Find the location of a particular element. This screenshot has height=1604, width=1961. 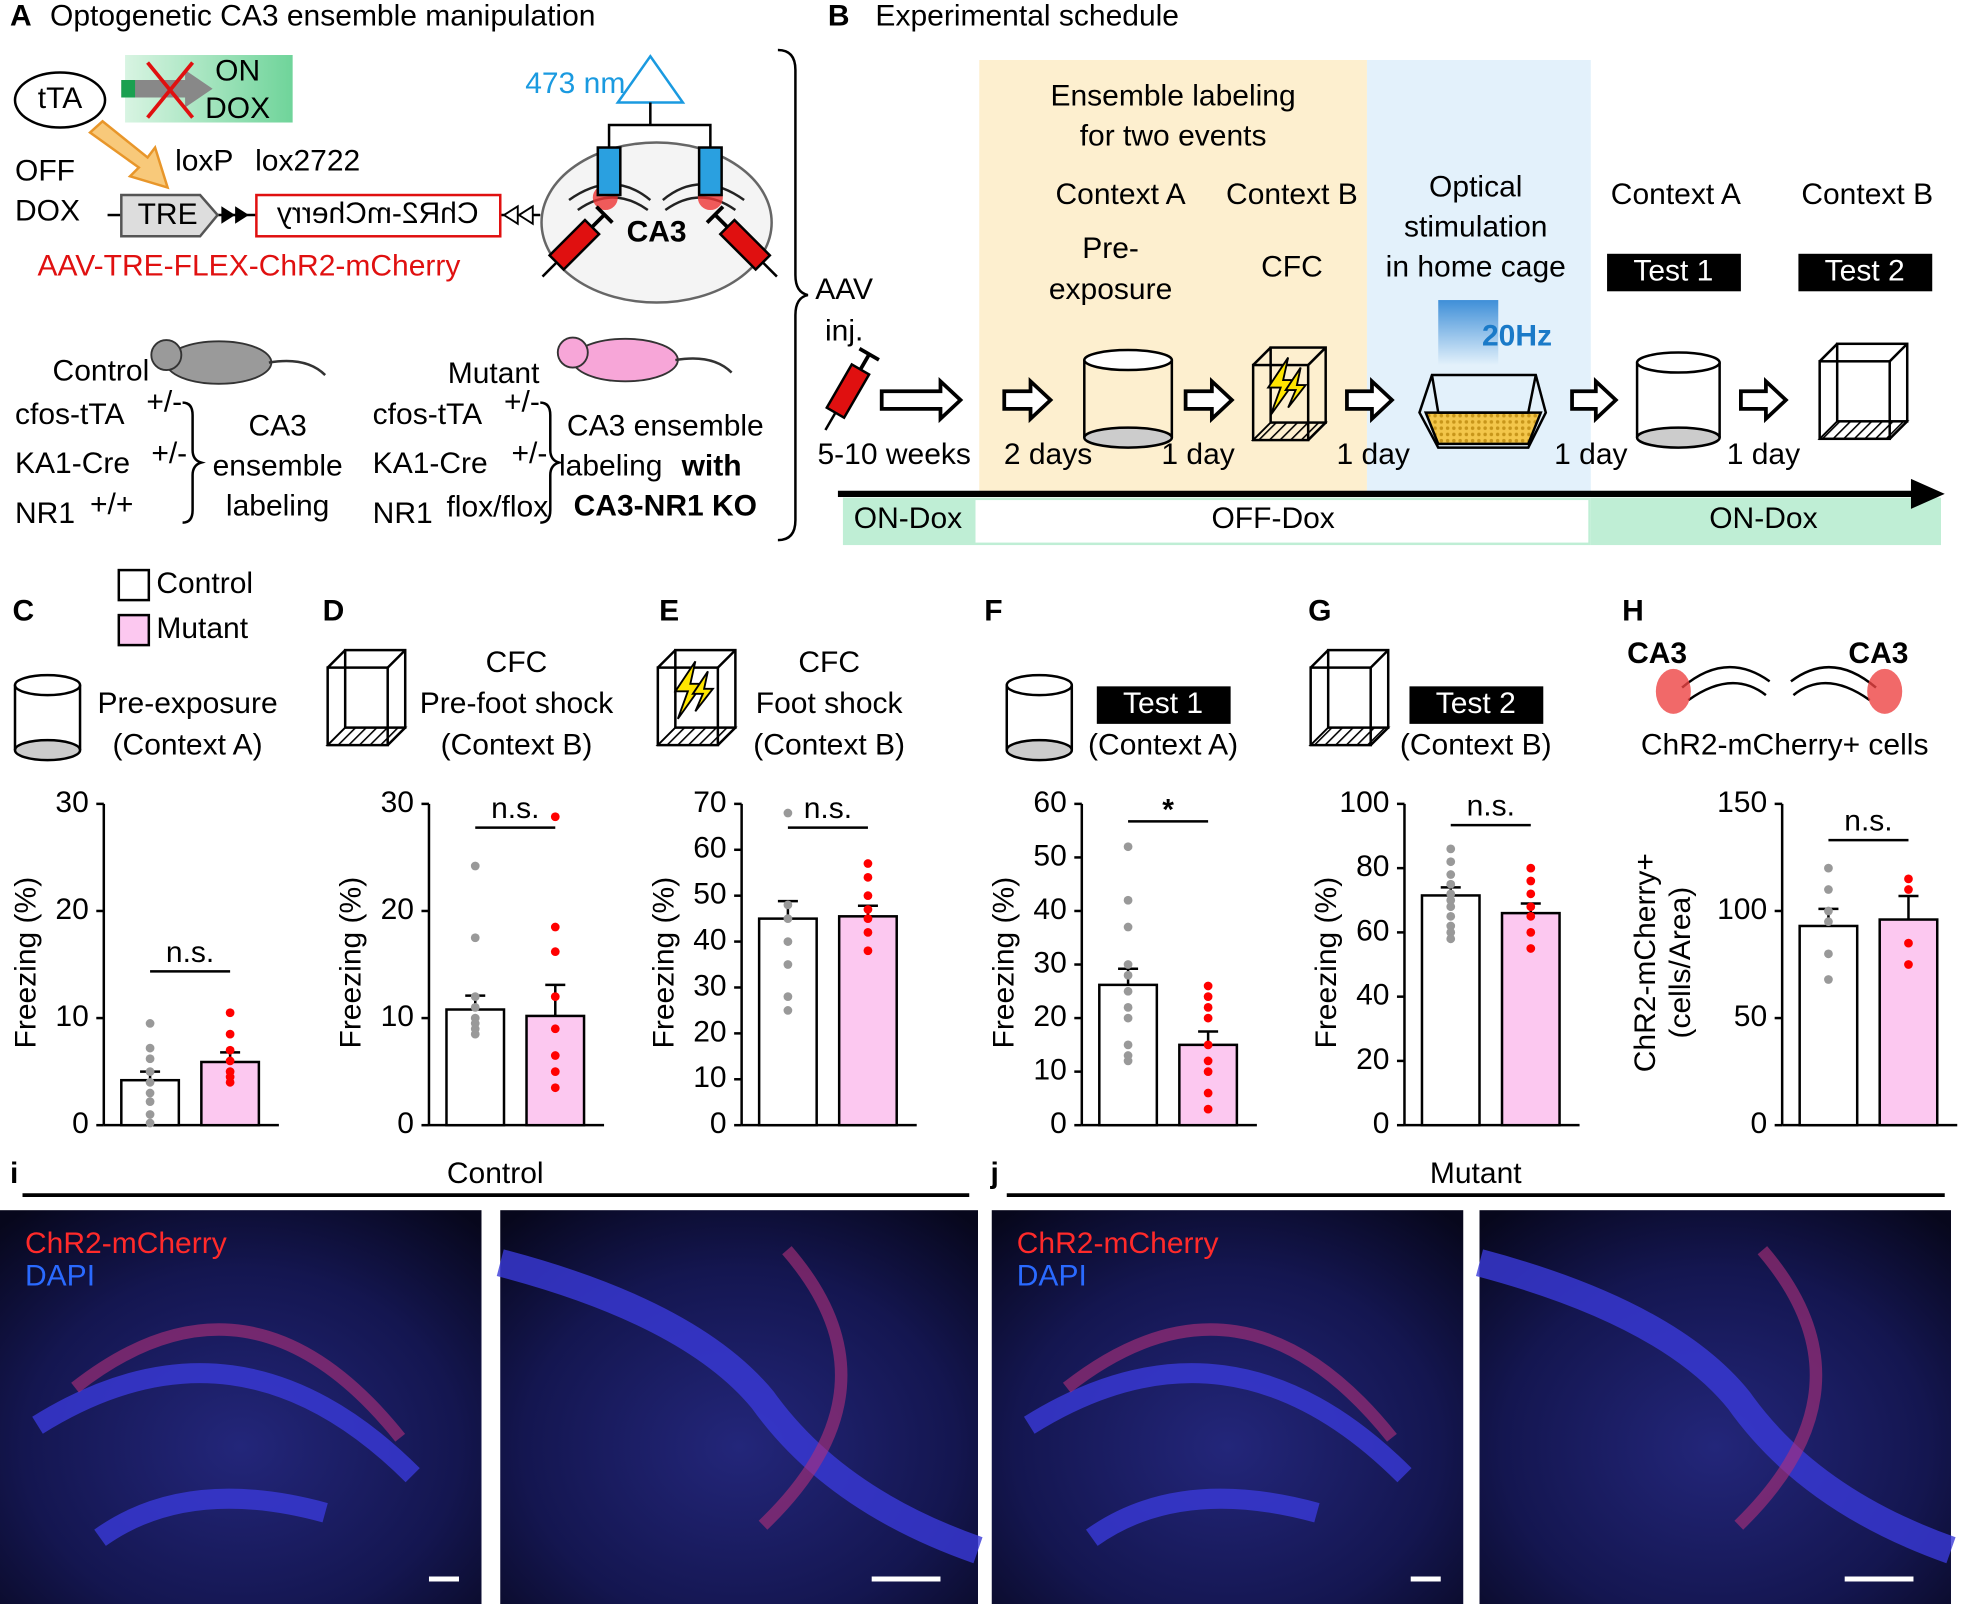

dentate-gyrus is located at coordinates (739, 1406).